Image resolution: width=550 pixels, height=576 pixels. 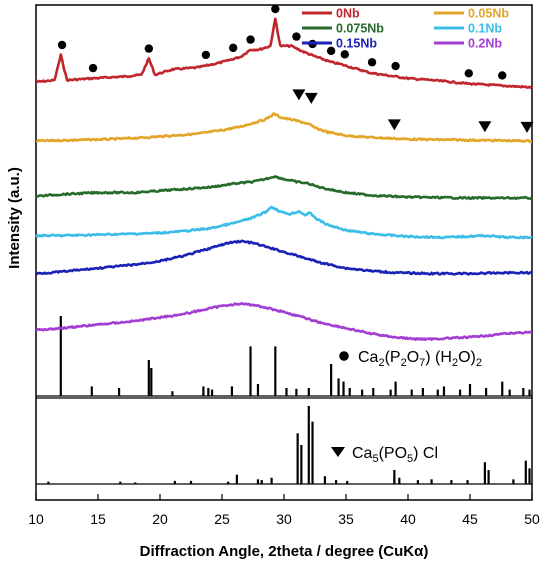 I want to click on x-tick-label: 15, so click(x=98, y=519).